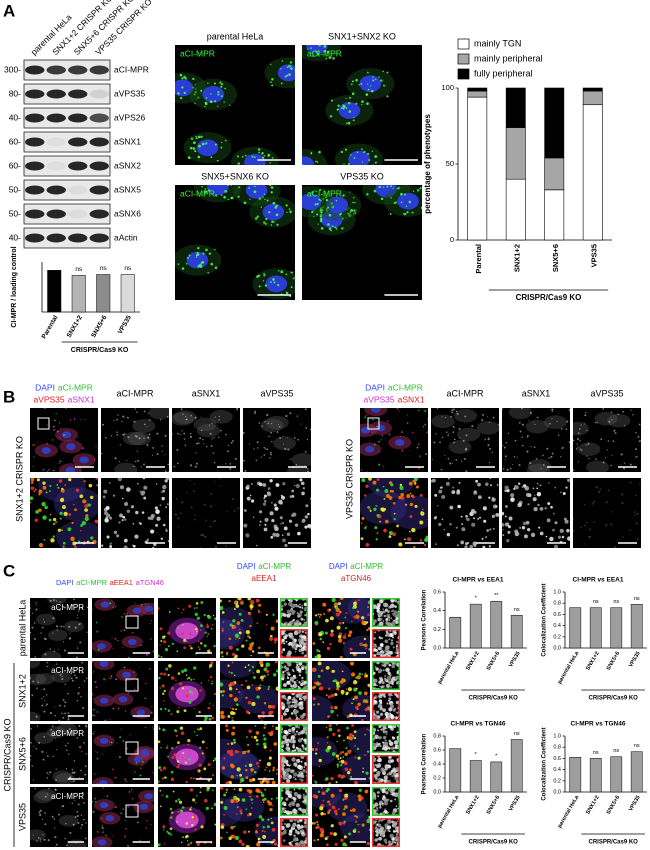 This screenshot has height=850, width=650. What do you see at coordinates (79, 269) in the screenshot?
I see `significance-label: ns` at bounding box center [79, 269].